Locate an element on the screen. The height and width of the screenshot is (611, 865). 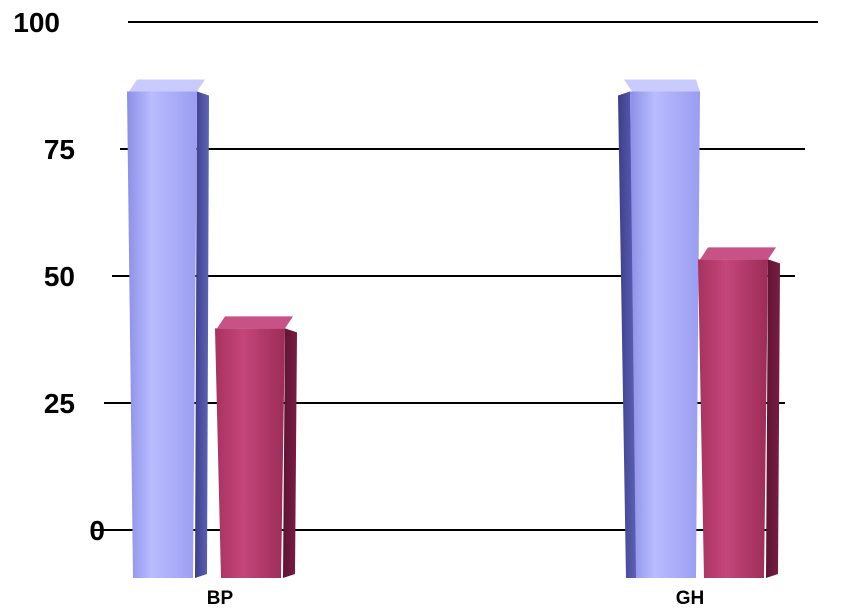
y-tick-label: 25 is located at coordinates (59, 403).